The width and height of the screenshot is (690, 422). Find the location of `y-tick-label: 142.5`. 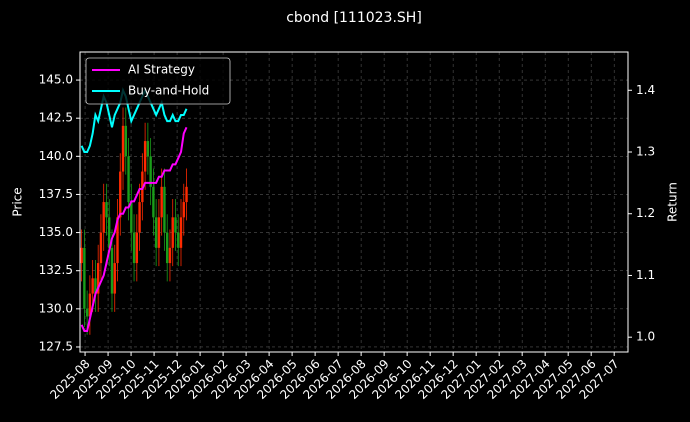

y-tick-label: 142.5 is located at coordinates (56, 118).